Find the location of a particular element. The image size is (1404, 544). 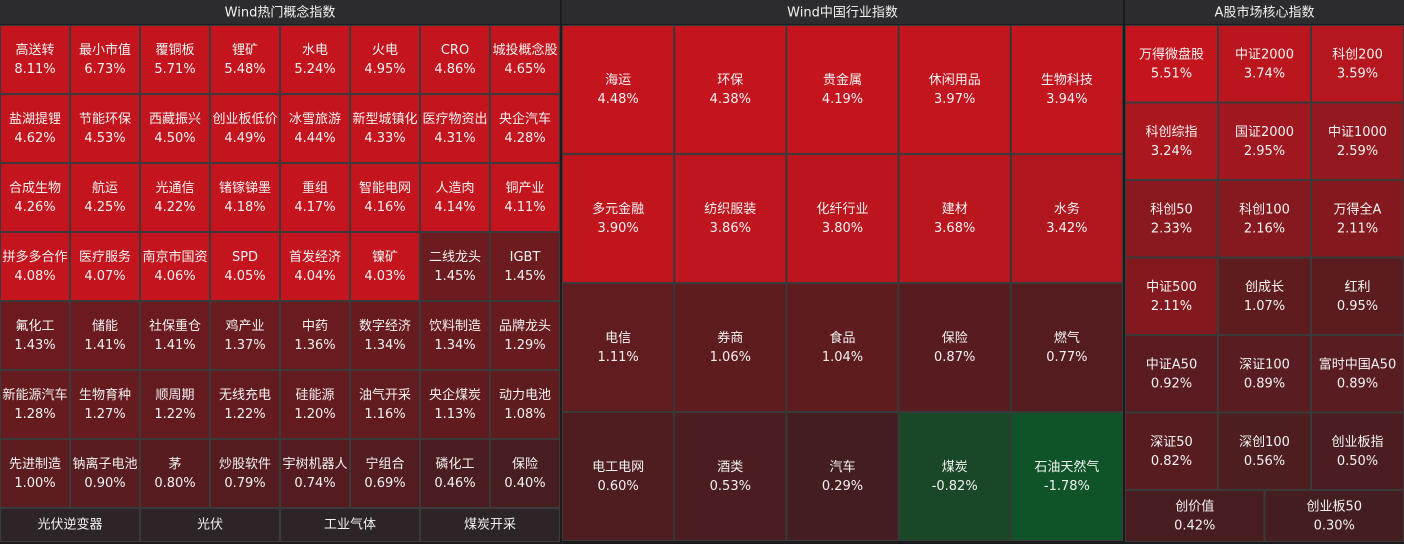

tile-value: 5.71% is located at coordinates (174, 69).